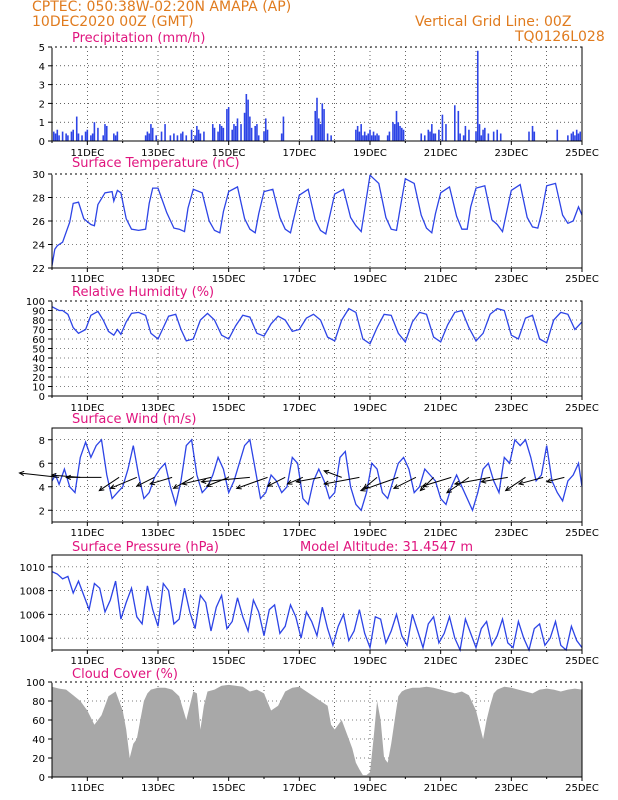 Image resolution: width=618 pixels, height=800 pixels. What do you see at coordinates (38, 702) in the screenshot?
I see `y-tick-label: 80` at bounding box center [38, 702].